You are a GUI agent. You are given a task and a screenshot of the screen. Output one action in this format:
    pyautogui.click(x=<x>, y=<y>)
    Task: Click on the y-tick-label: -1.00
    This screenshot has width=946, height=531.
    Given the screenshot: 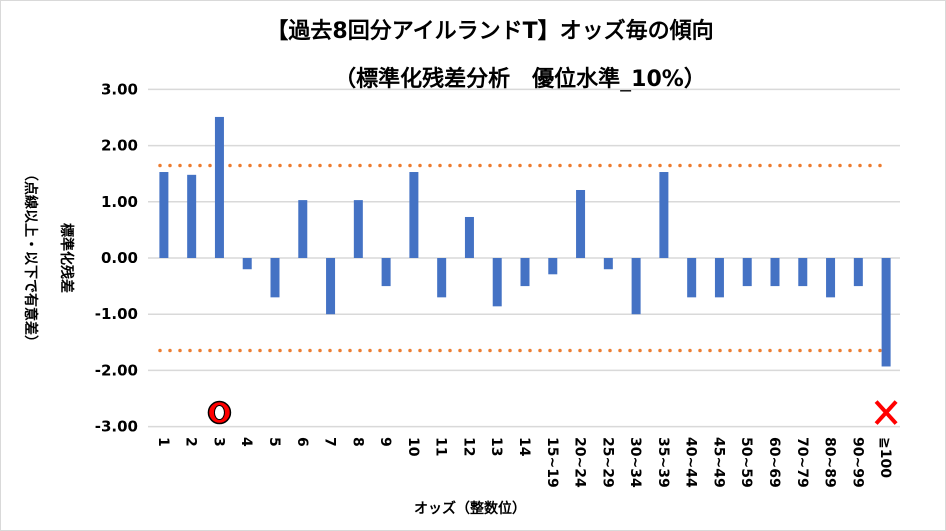 What is the action you would take?
    pyautogui.click(x=116, y=314)
    